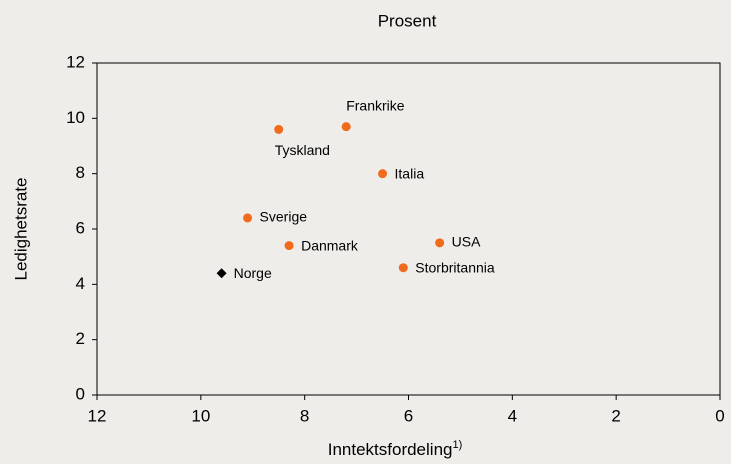  What do you see at coordinates (80, 338) in the screenshot?
I see `y-tick-label: 2` at bounding box center [80, 338].